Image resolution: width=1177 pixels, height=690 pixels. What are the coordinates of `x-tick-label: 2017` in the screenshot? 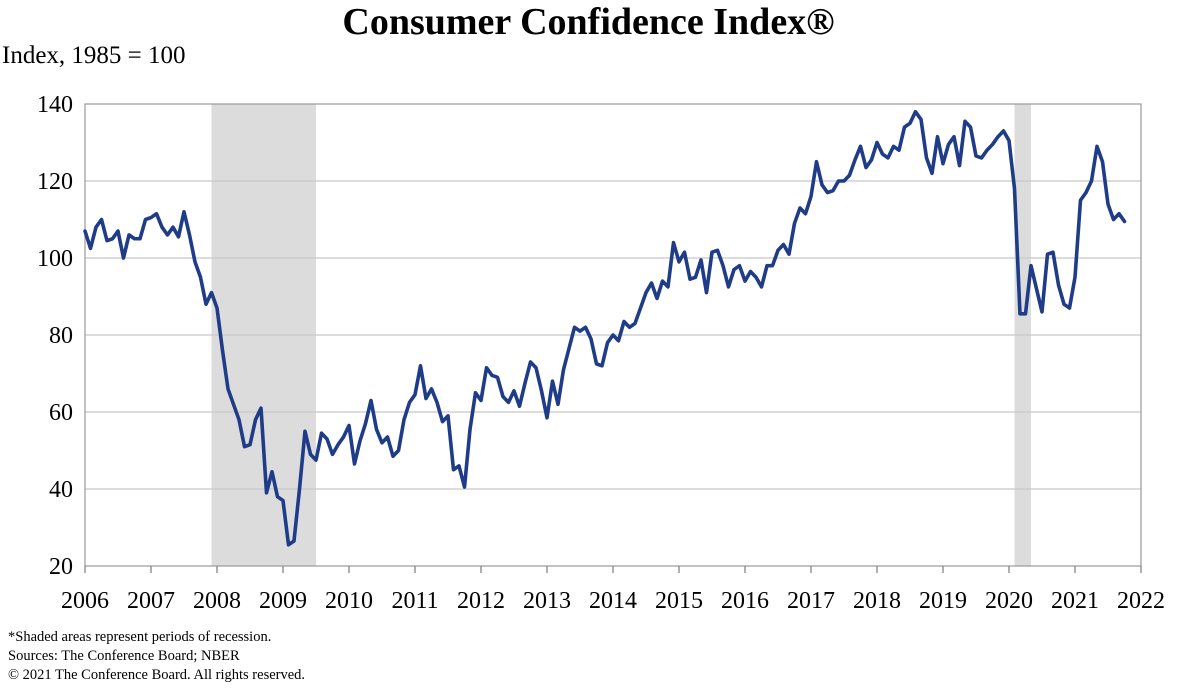 It's located at (811, 601).